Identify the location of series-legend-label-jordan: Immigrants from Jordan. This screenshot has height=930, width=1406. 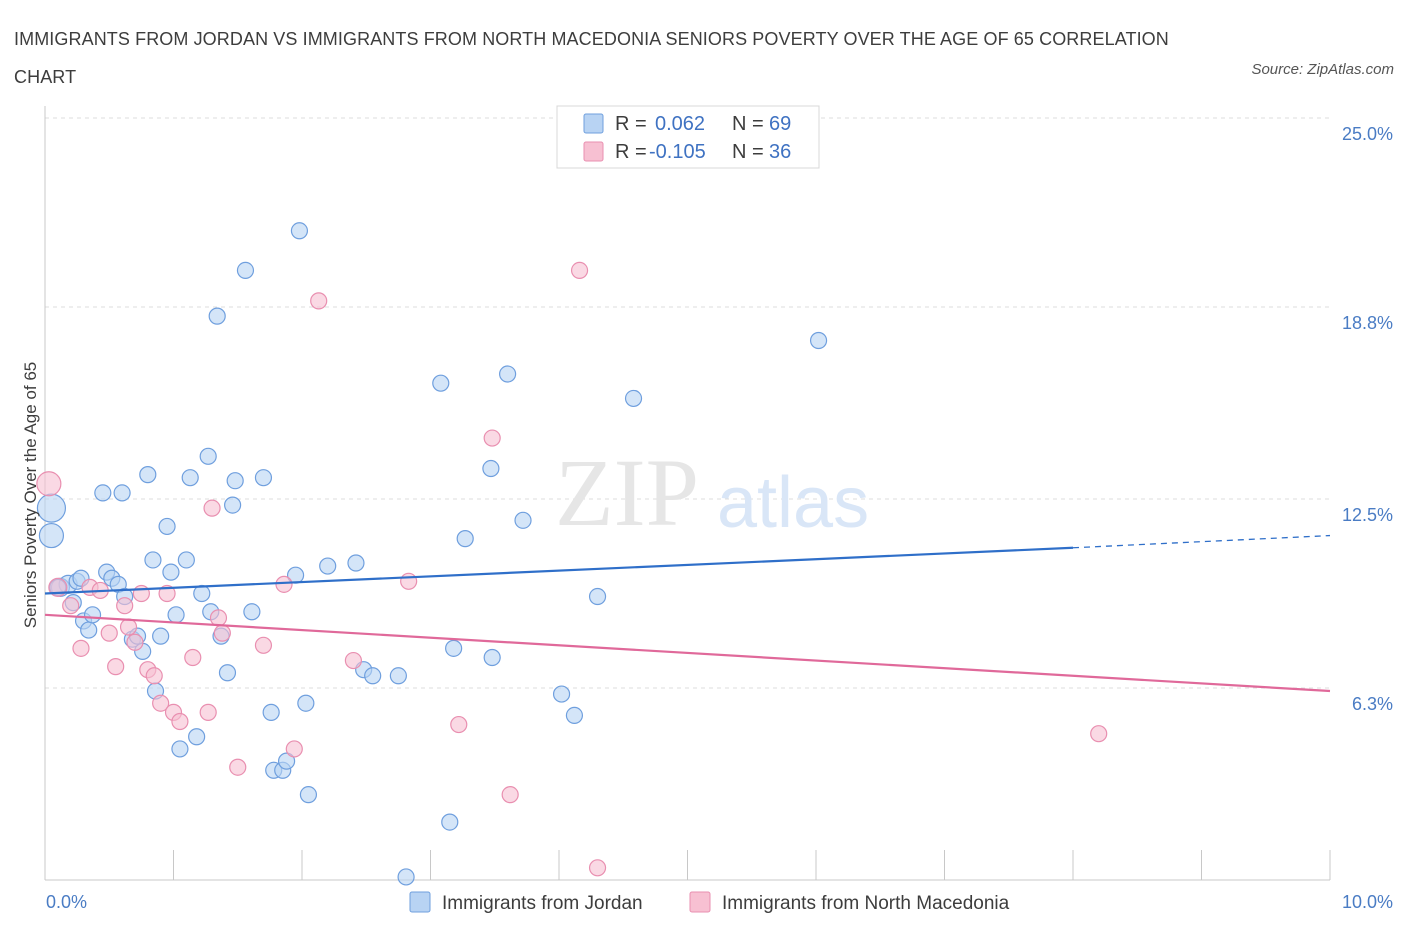
(542, 903).